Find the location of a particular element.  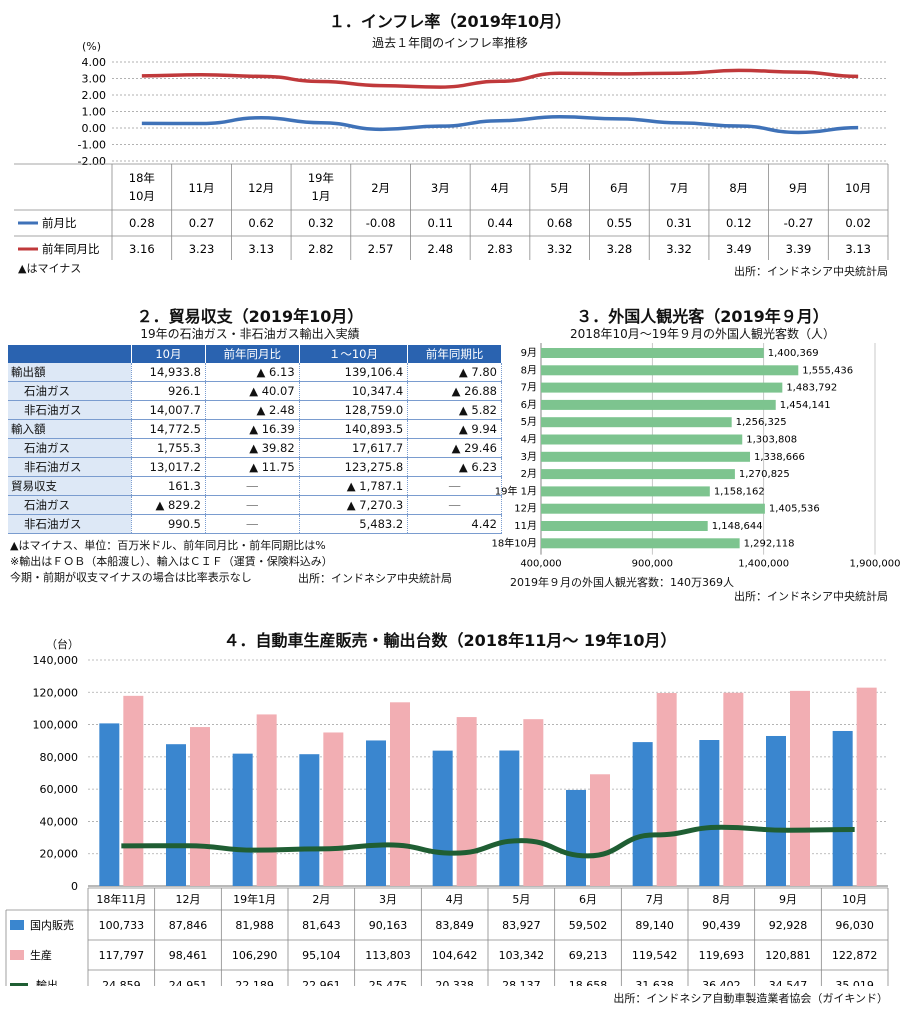

table-cell: ▲ 6.13 is located at coordinates (252, 372).